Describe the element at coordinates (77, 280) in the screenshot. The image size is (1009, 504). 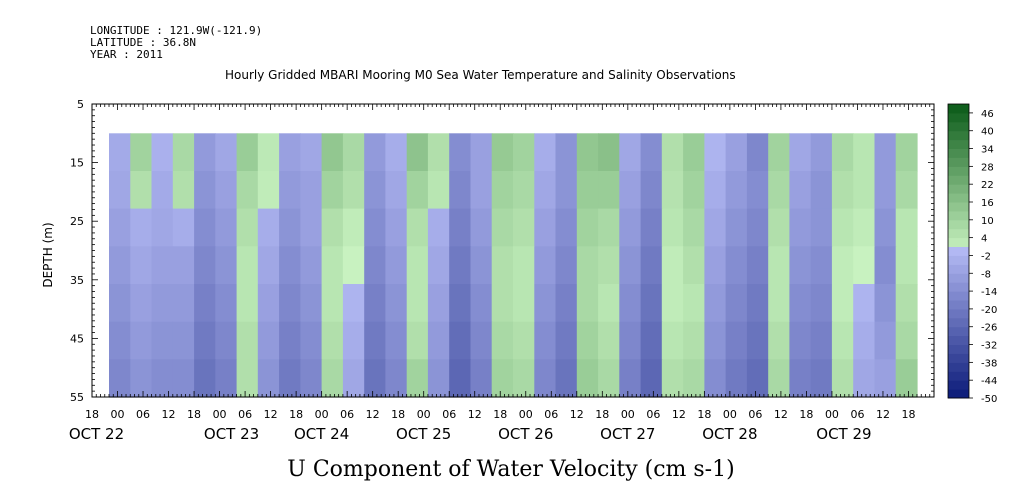
I see `y-tick-label: 35` at that location.